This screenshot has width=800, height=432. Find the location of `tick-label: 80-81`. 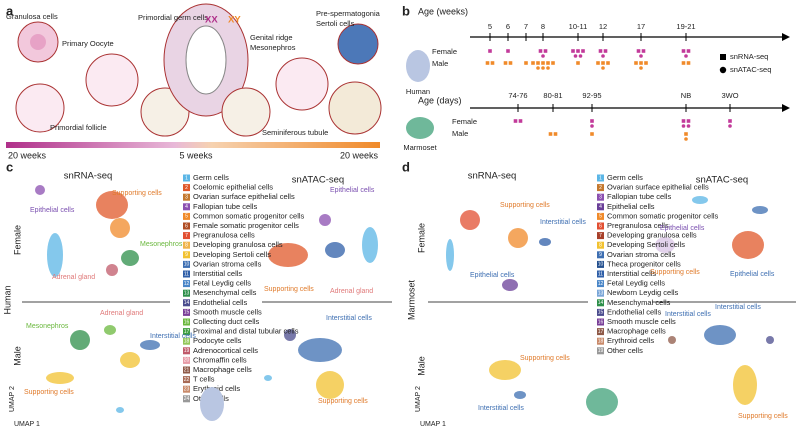

tick-label: 80-81 is located at coordinates (552, 95).